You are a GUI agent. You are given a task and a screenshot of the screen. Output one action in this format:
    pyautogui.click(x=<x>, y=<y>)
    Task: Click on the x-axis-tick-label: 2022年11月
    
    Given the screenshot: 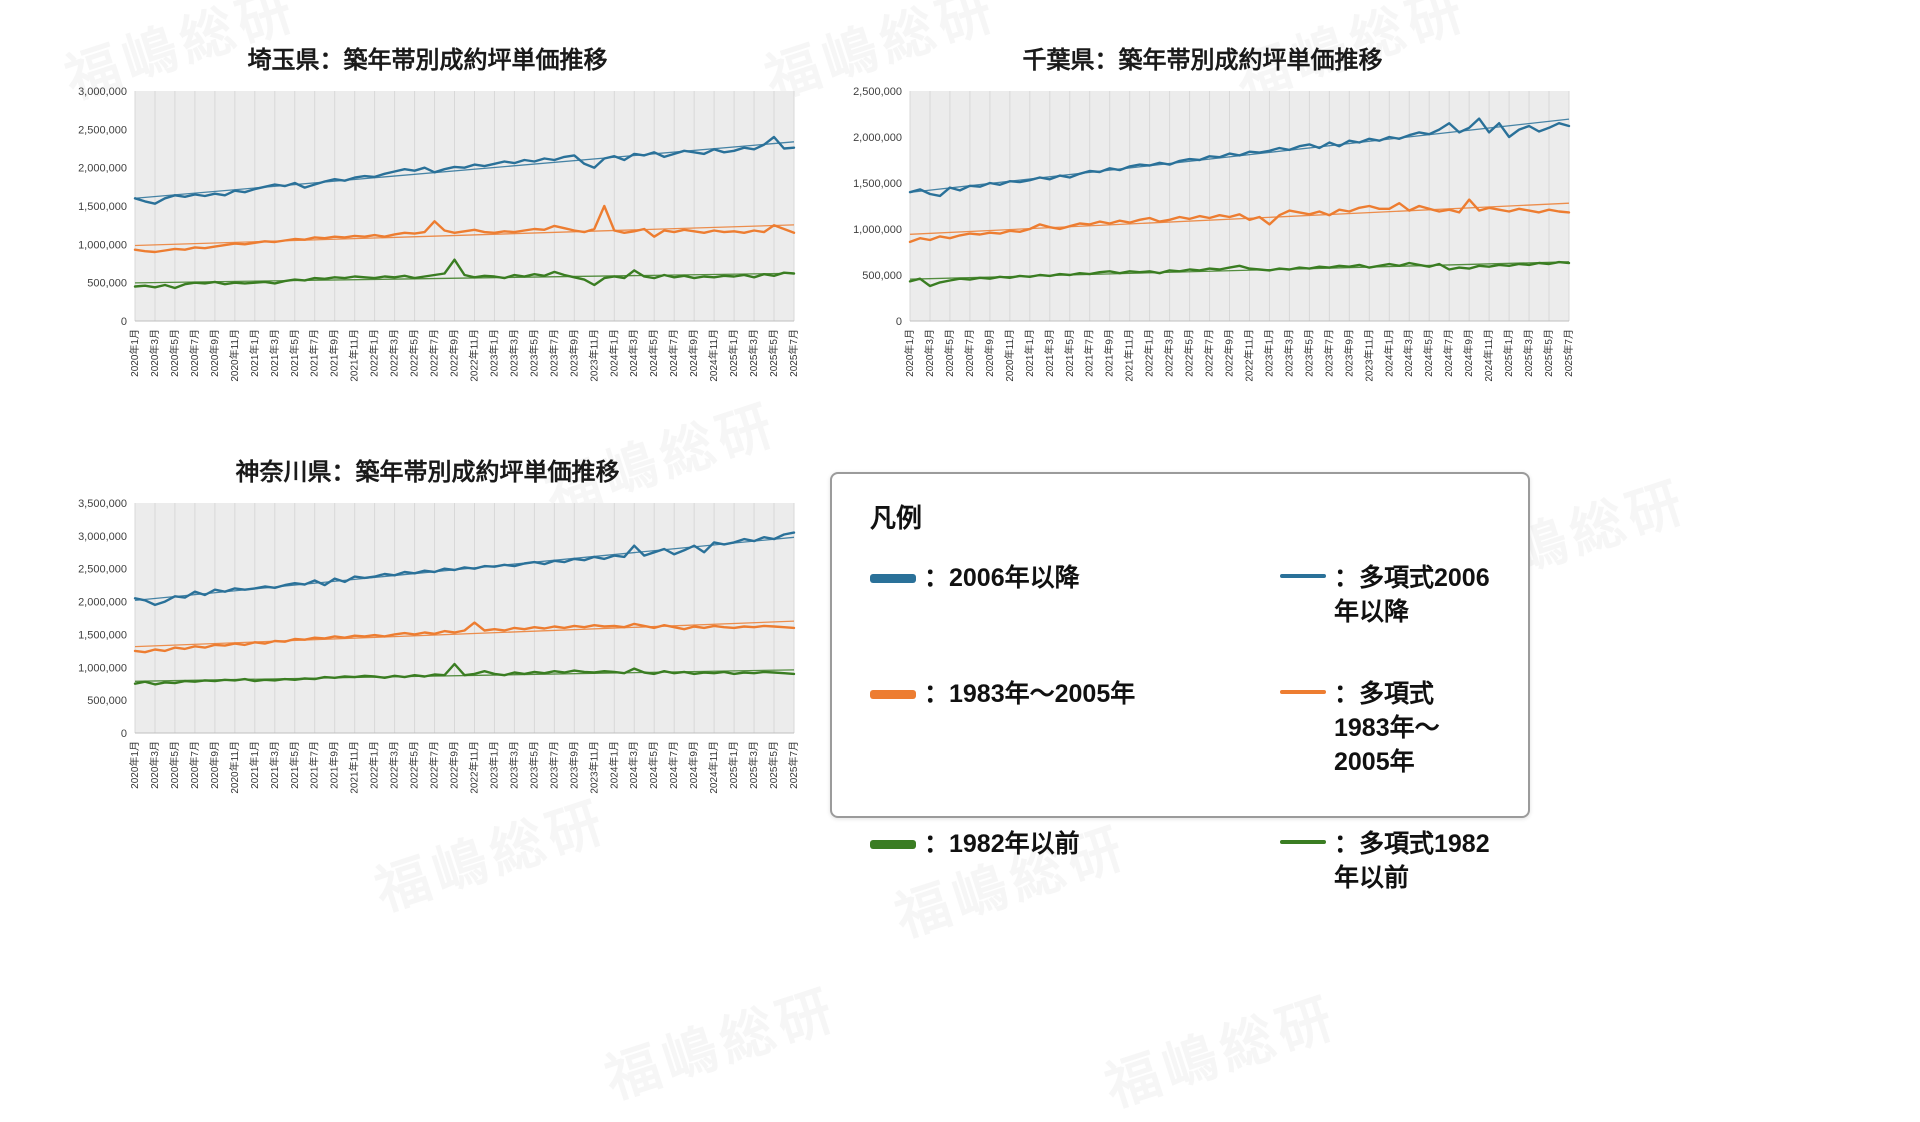 What is the action you would take?
    pyautogui.click(x=473, y=355)
    